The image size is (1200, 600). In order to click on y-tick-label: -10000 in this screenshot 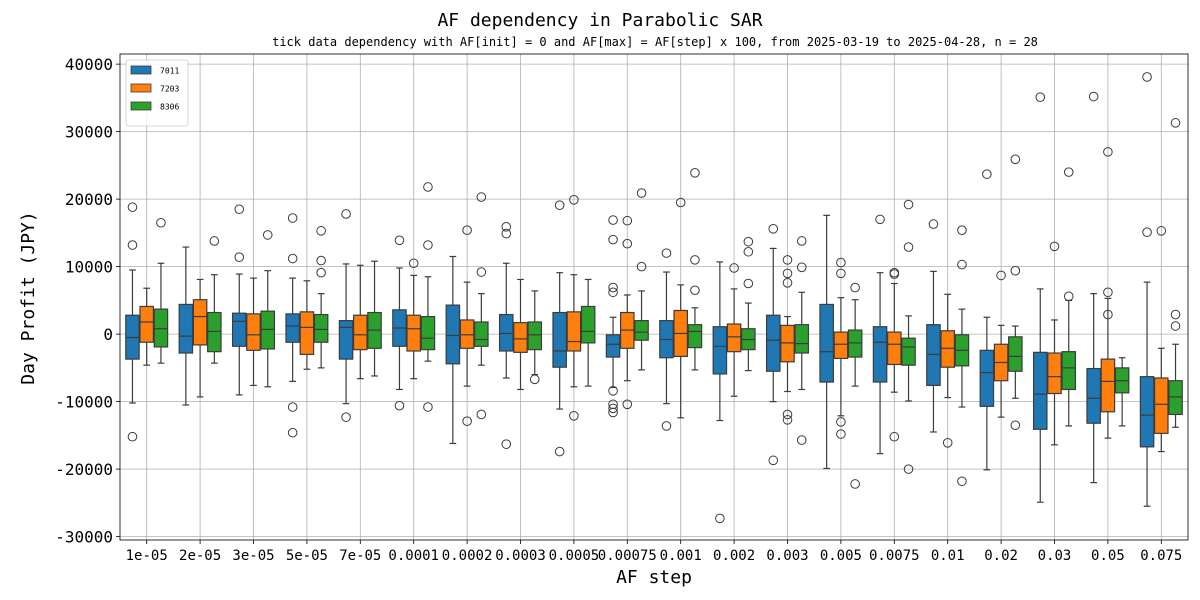, I will do `click(84, 402)`.